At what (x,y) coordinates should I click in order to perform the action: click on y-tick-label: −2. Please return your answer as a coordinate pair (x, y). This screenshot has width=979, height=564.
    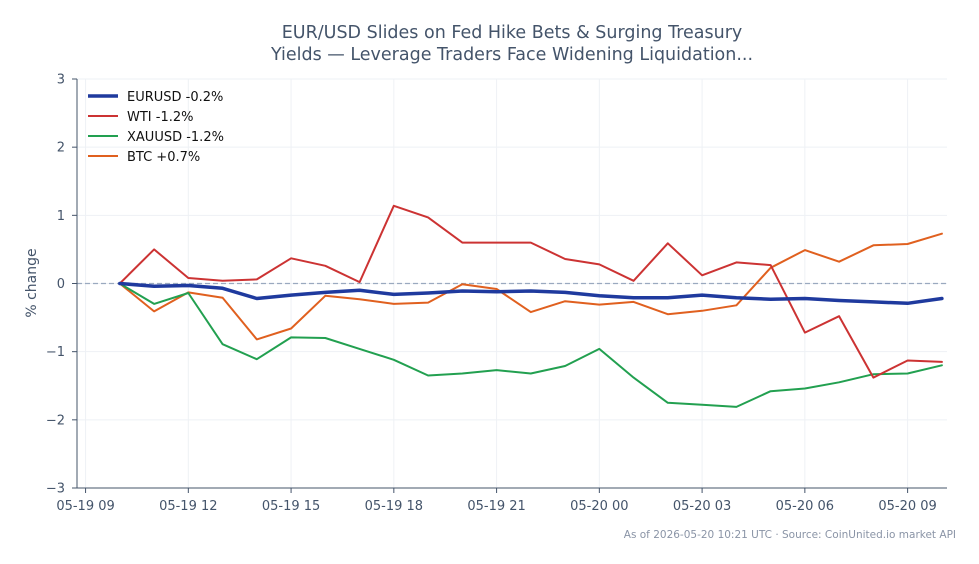
    Looking at the image, I should click on (55, 420).